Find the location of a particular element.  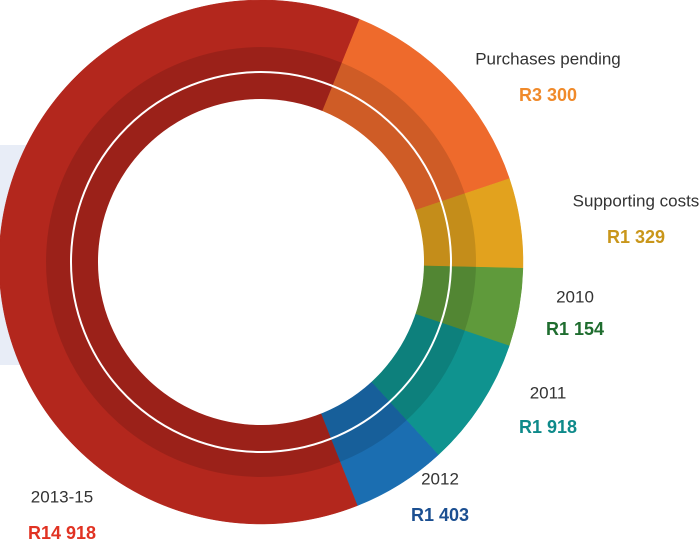

category-label: Purchases pending is located at coordinates (548, 58).